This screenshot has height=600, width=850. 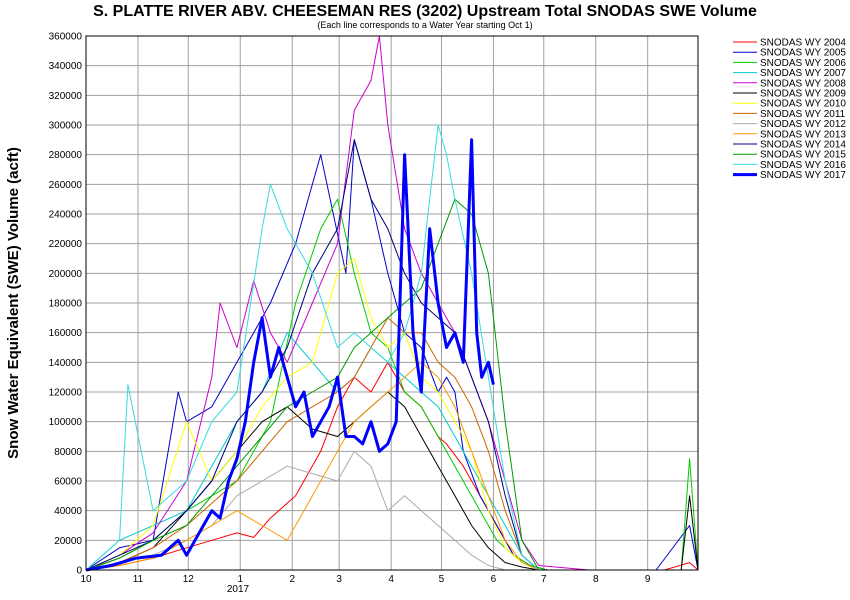 What do you see at coordinates (544, 579) in the screenshot?
I see `x-tick-label: 7` at bounding box center [544, 579].